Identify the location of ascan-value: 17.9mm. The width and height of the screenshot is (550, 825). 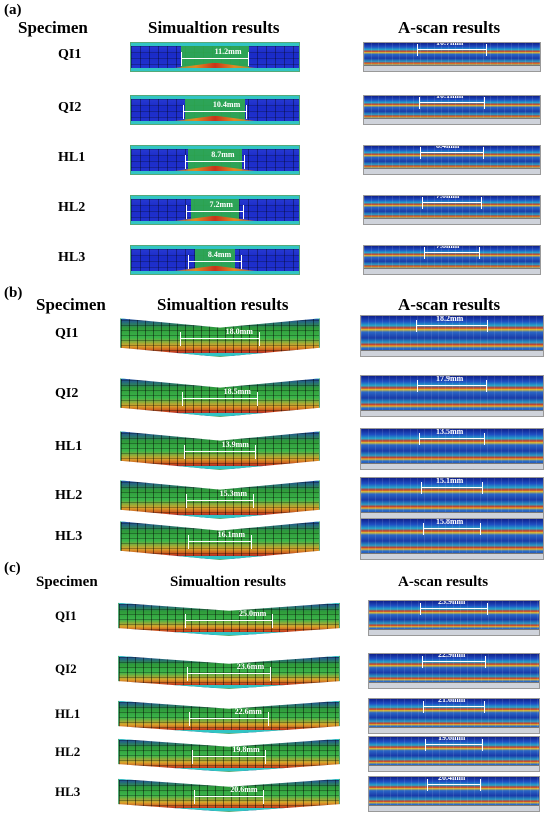
(450, 379).